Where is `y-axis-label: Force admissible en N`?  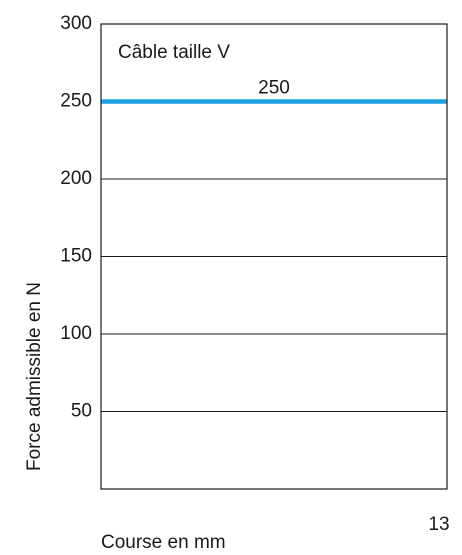 y-axis-label: Force admissible en N is located at coordinates (34, 376).